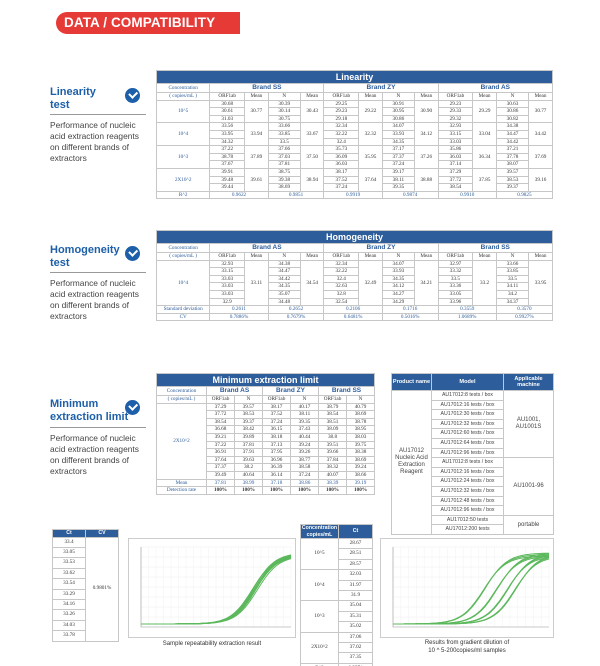  I want to click on value-cell: 30.95, so click(398, 111).